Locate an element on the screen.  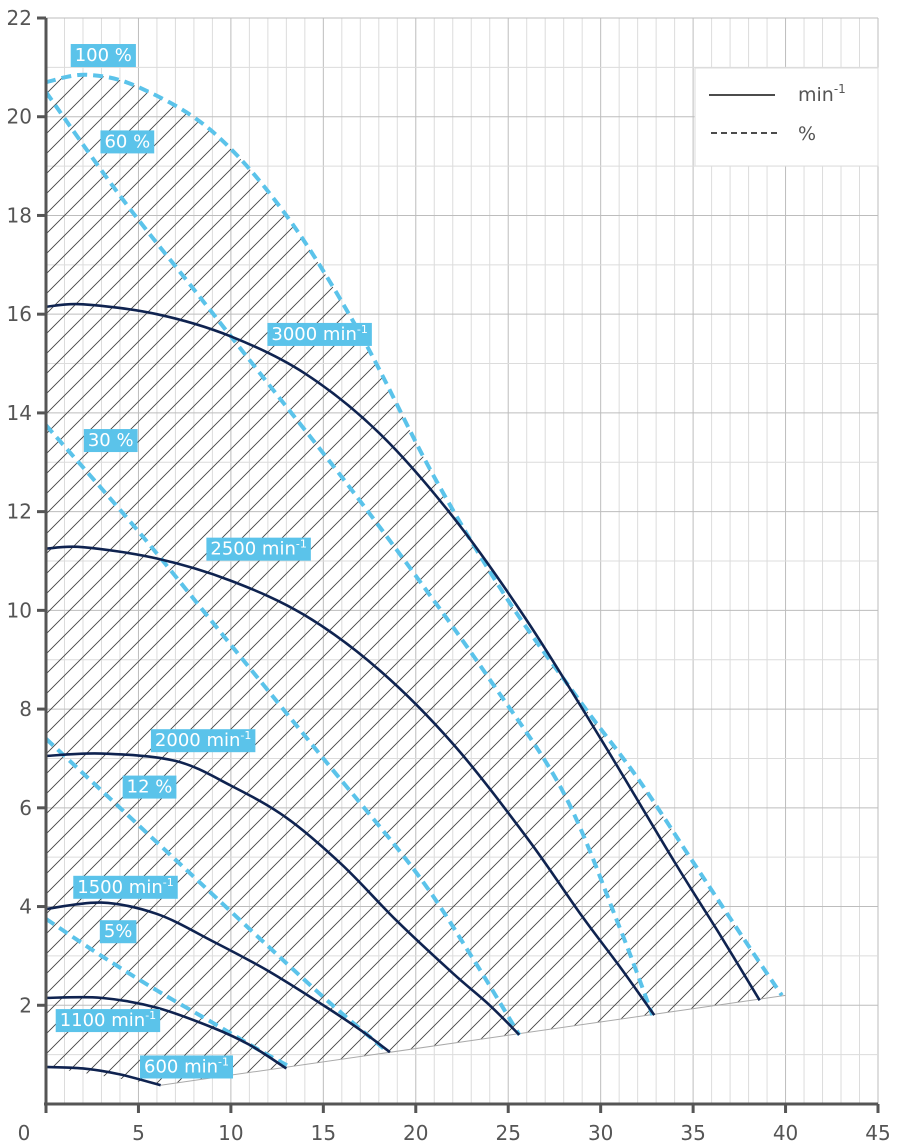
percent-curve-label: 60 % is located at coordinates (127, 142).